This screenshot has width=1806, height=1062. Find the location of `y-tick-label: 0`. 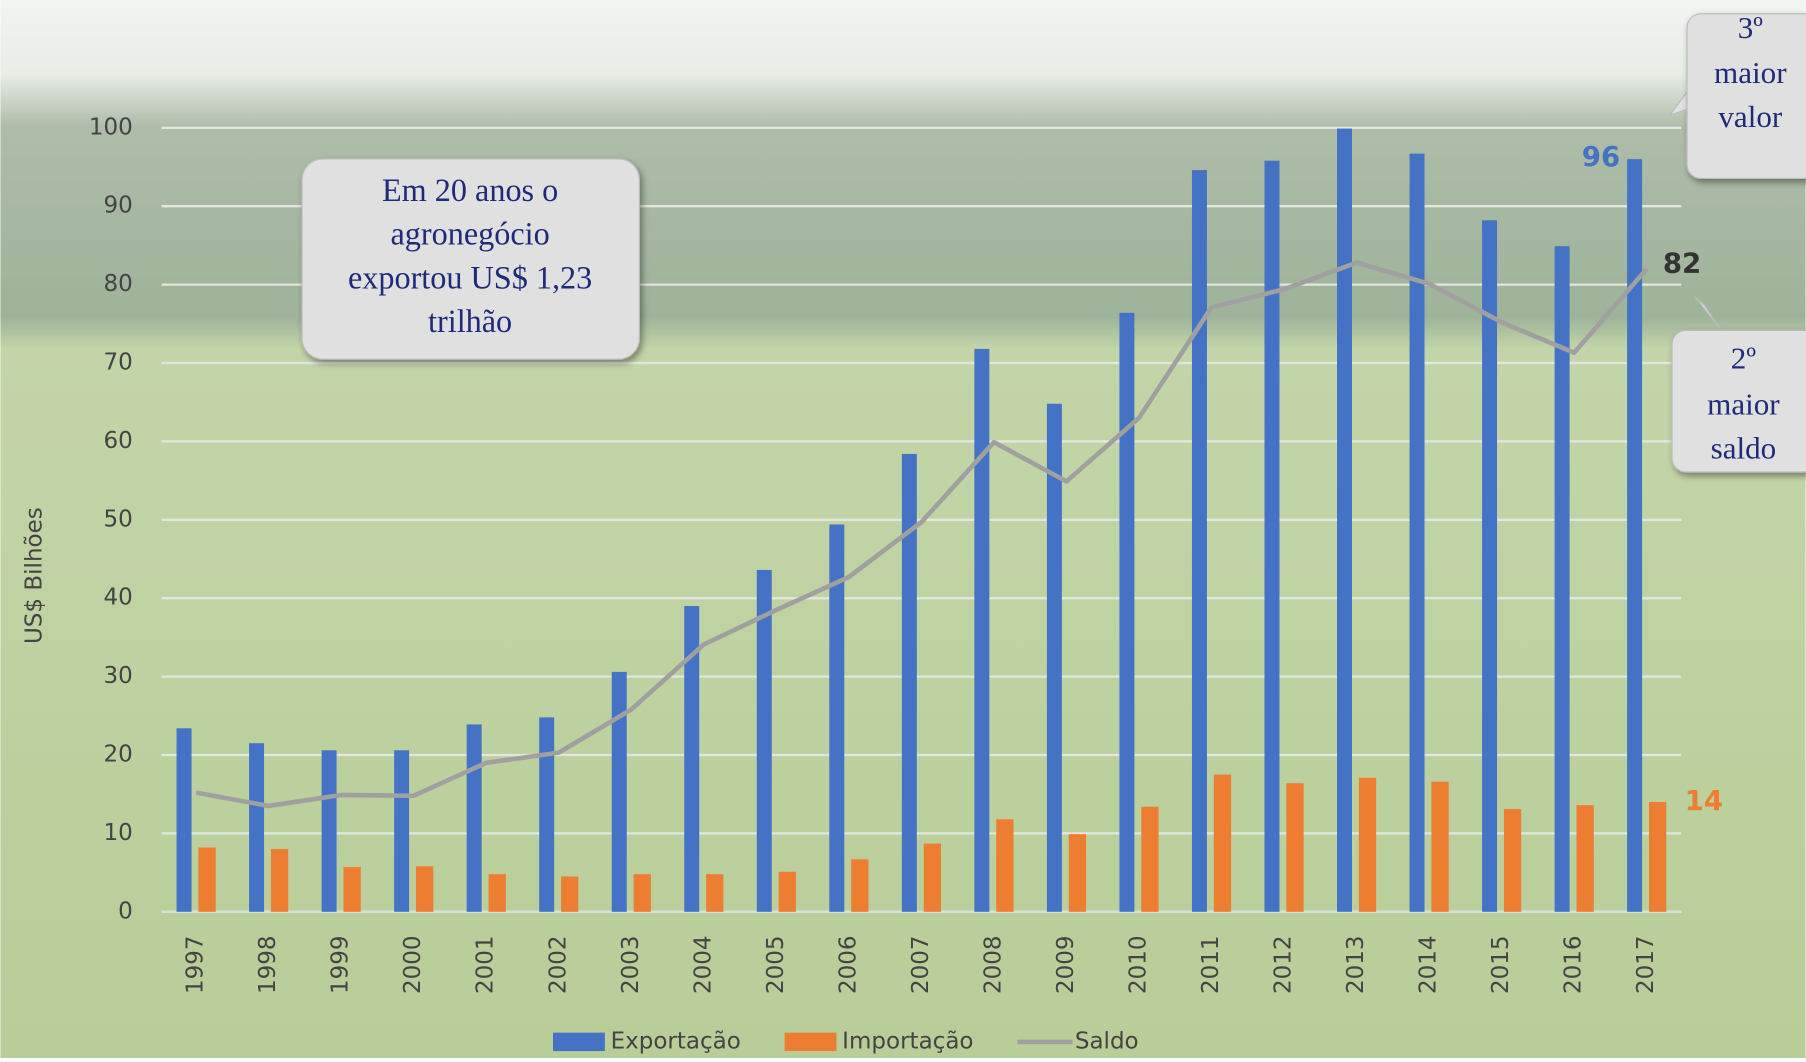

y-tick-label: 0 is located at coordinates (125, 911).